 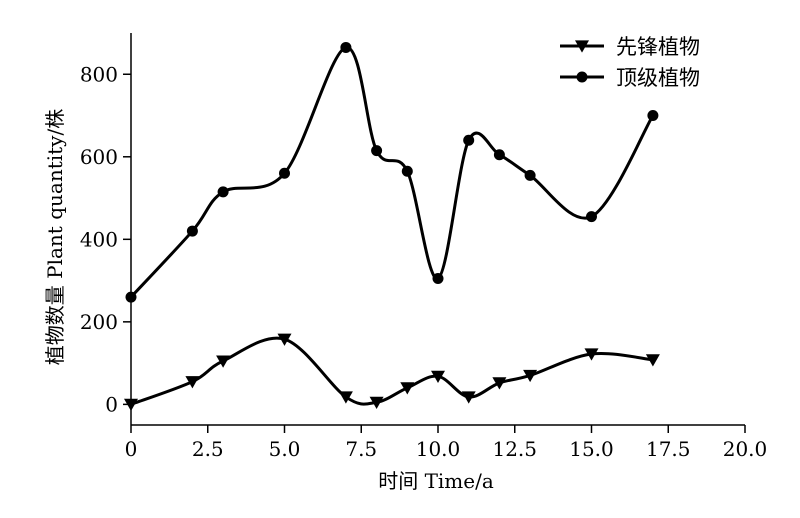 What do you see at coordinates (514, 449) in the screenshot?
I see `x-tick-label: 12.5` at bounding box center [514, 449].